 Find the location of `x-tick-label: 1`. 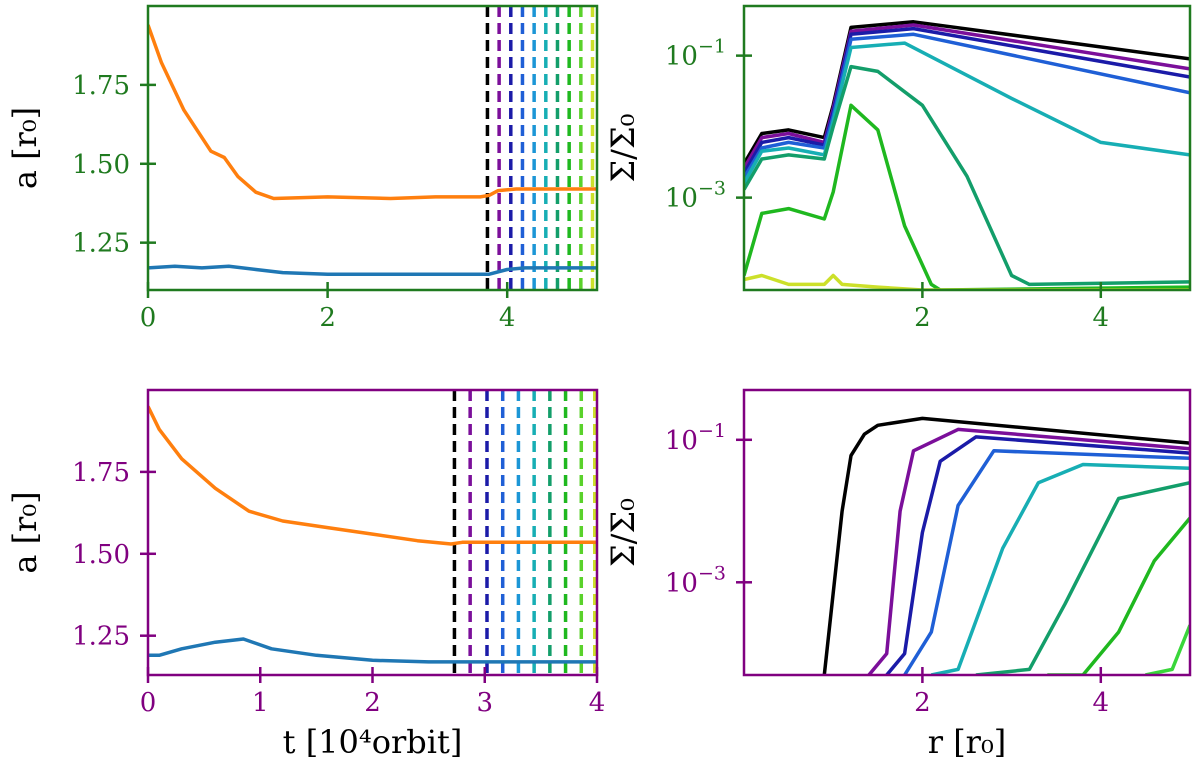

x-tick-label: 1 is located at coordinates (260, 703).